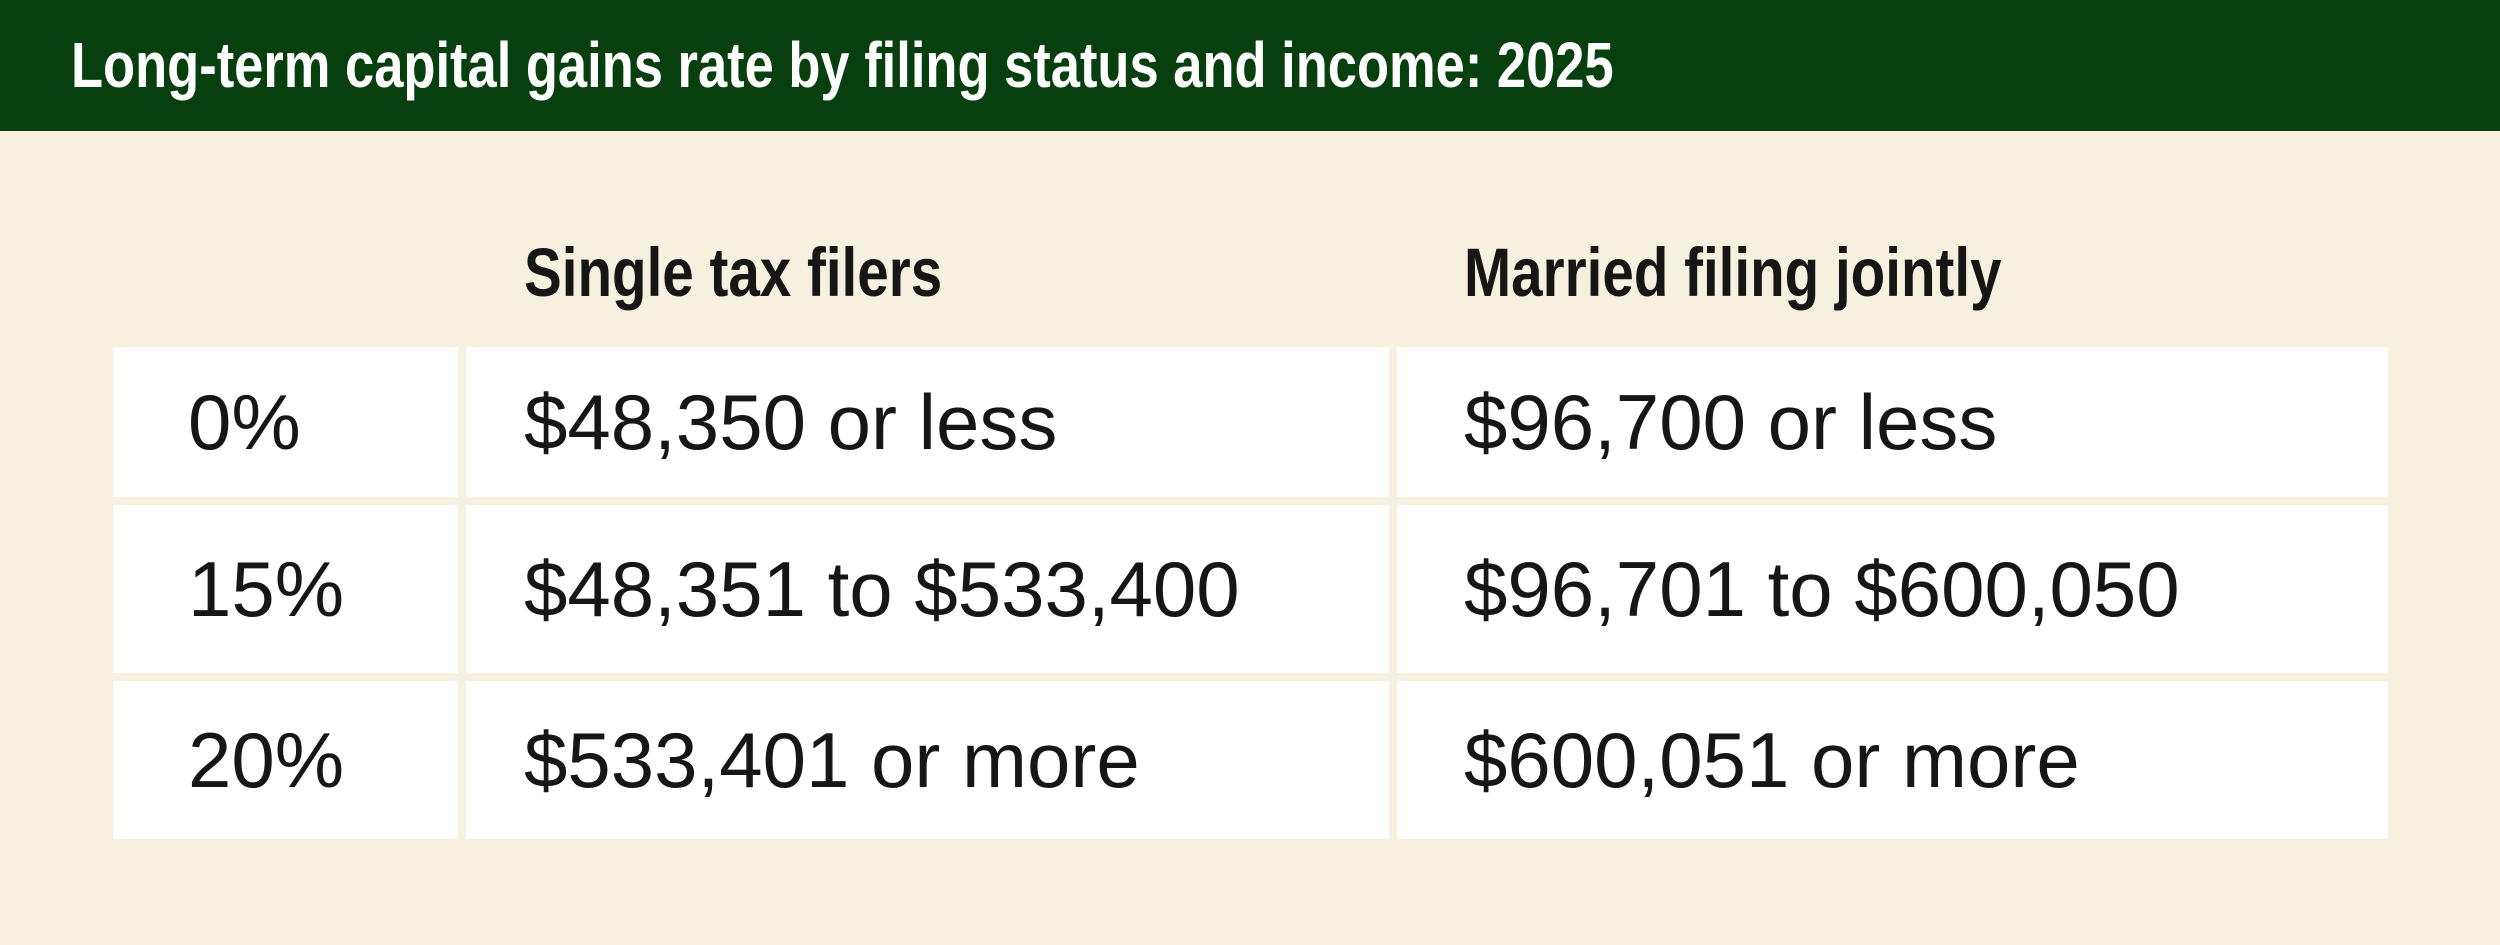 This screenshot has height=945, width=2500. Describe the element at coordinates (285, 235) in the screenshot. I see `column-header-rate-spacer` at that location.